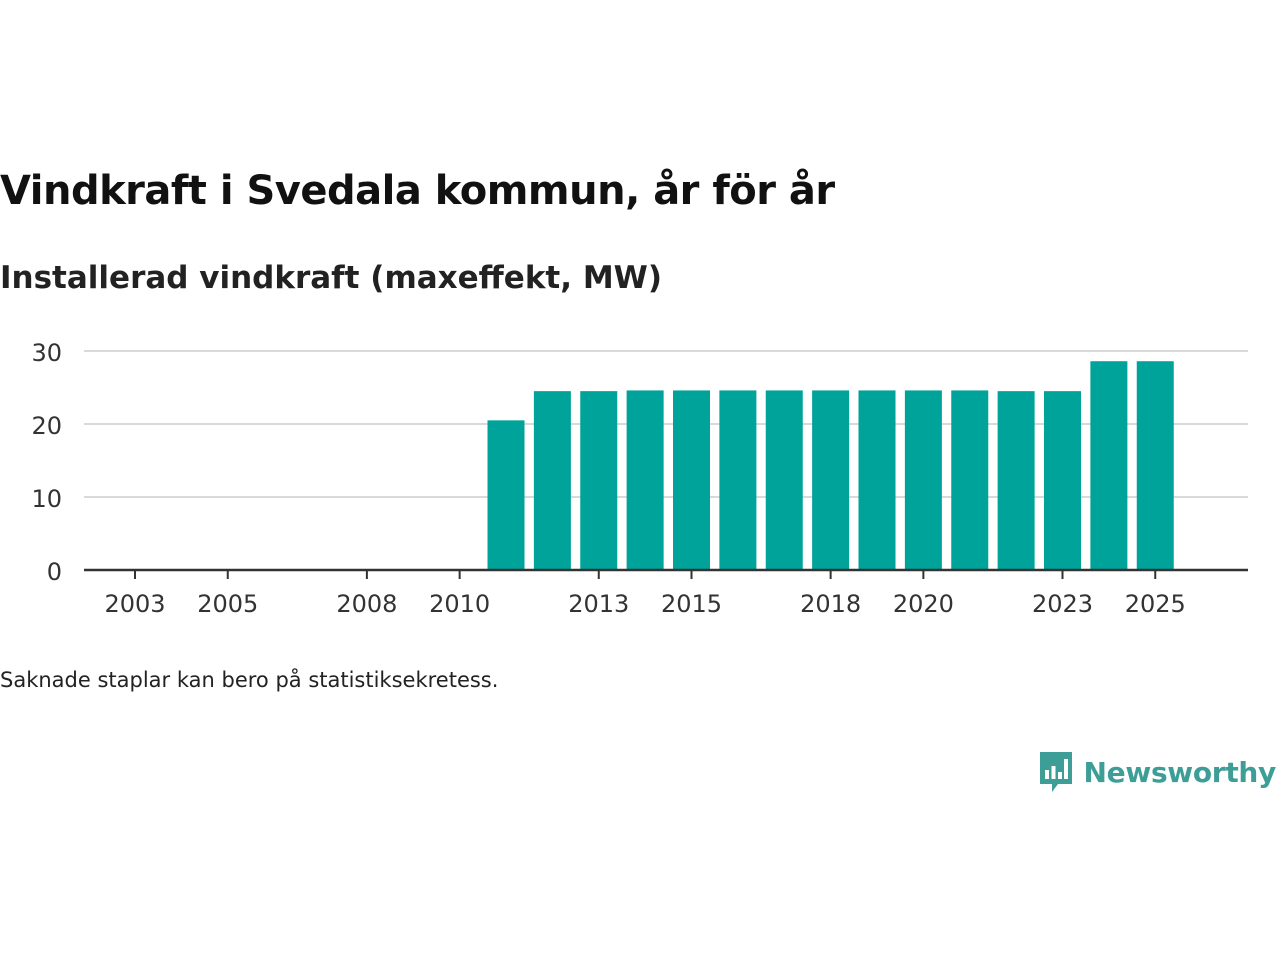  I want to click on bar-2020, so click(923, 480).